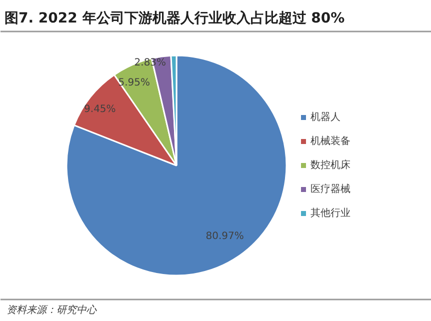  What do you see at coordinates (225, 236) in the screenshot?
I see `data-label: 80.97%` at bounding box center [225, 236].